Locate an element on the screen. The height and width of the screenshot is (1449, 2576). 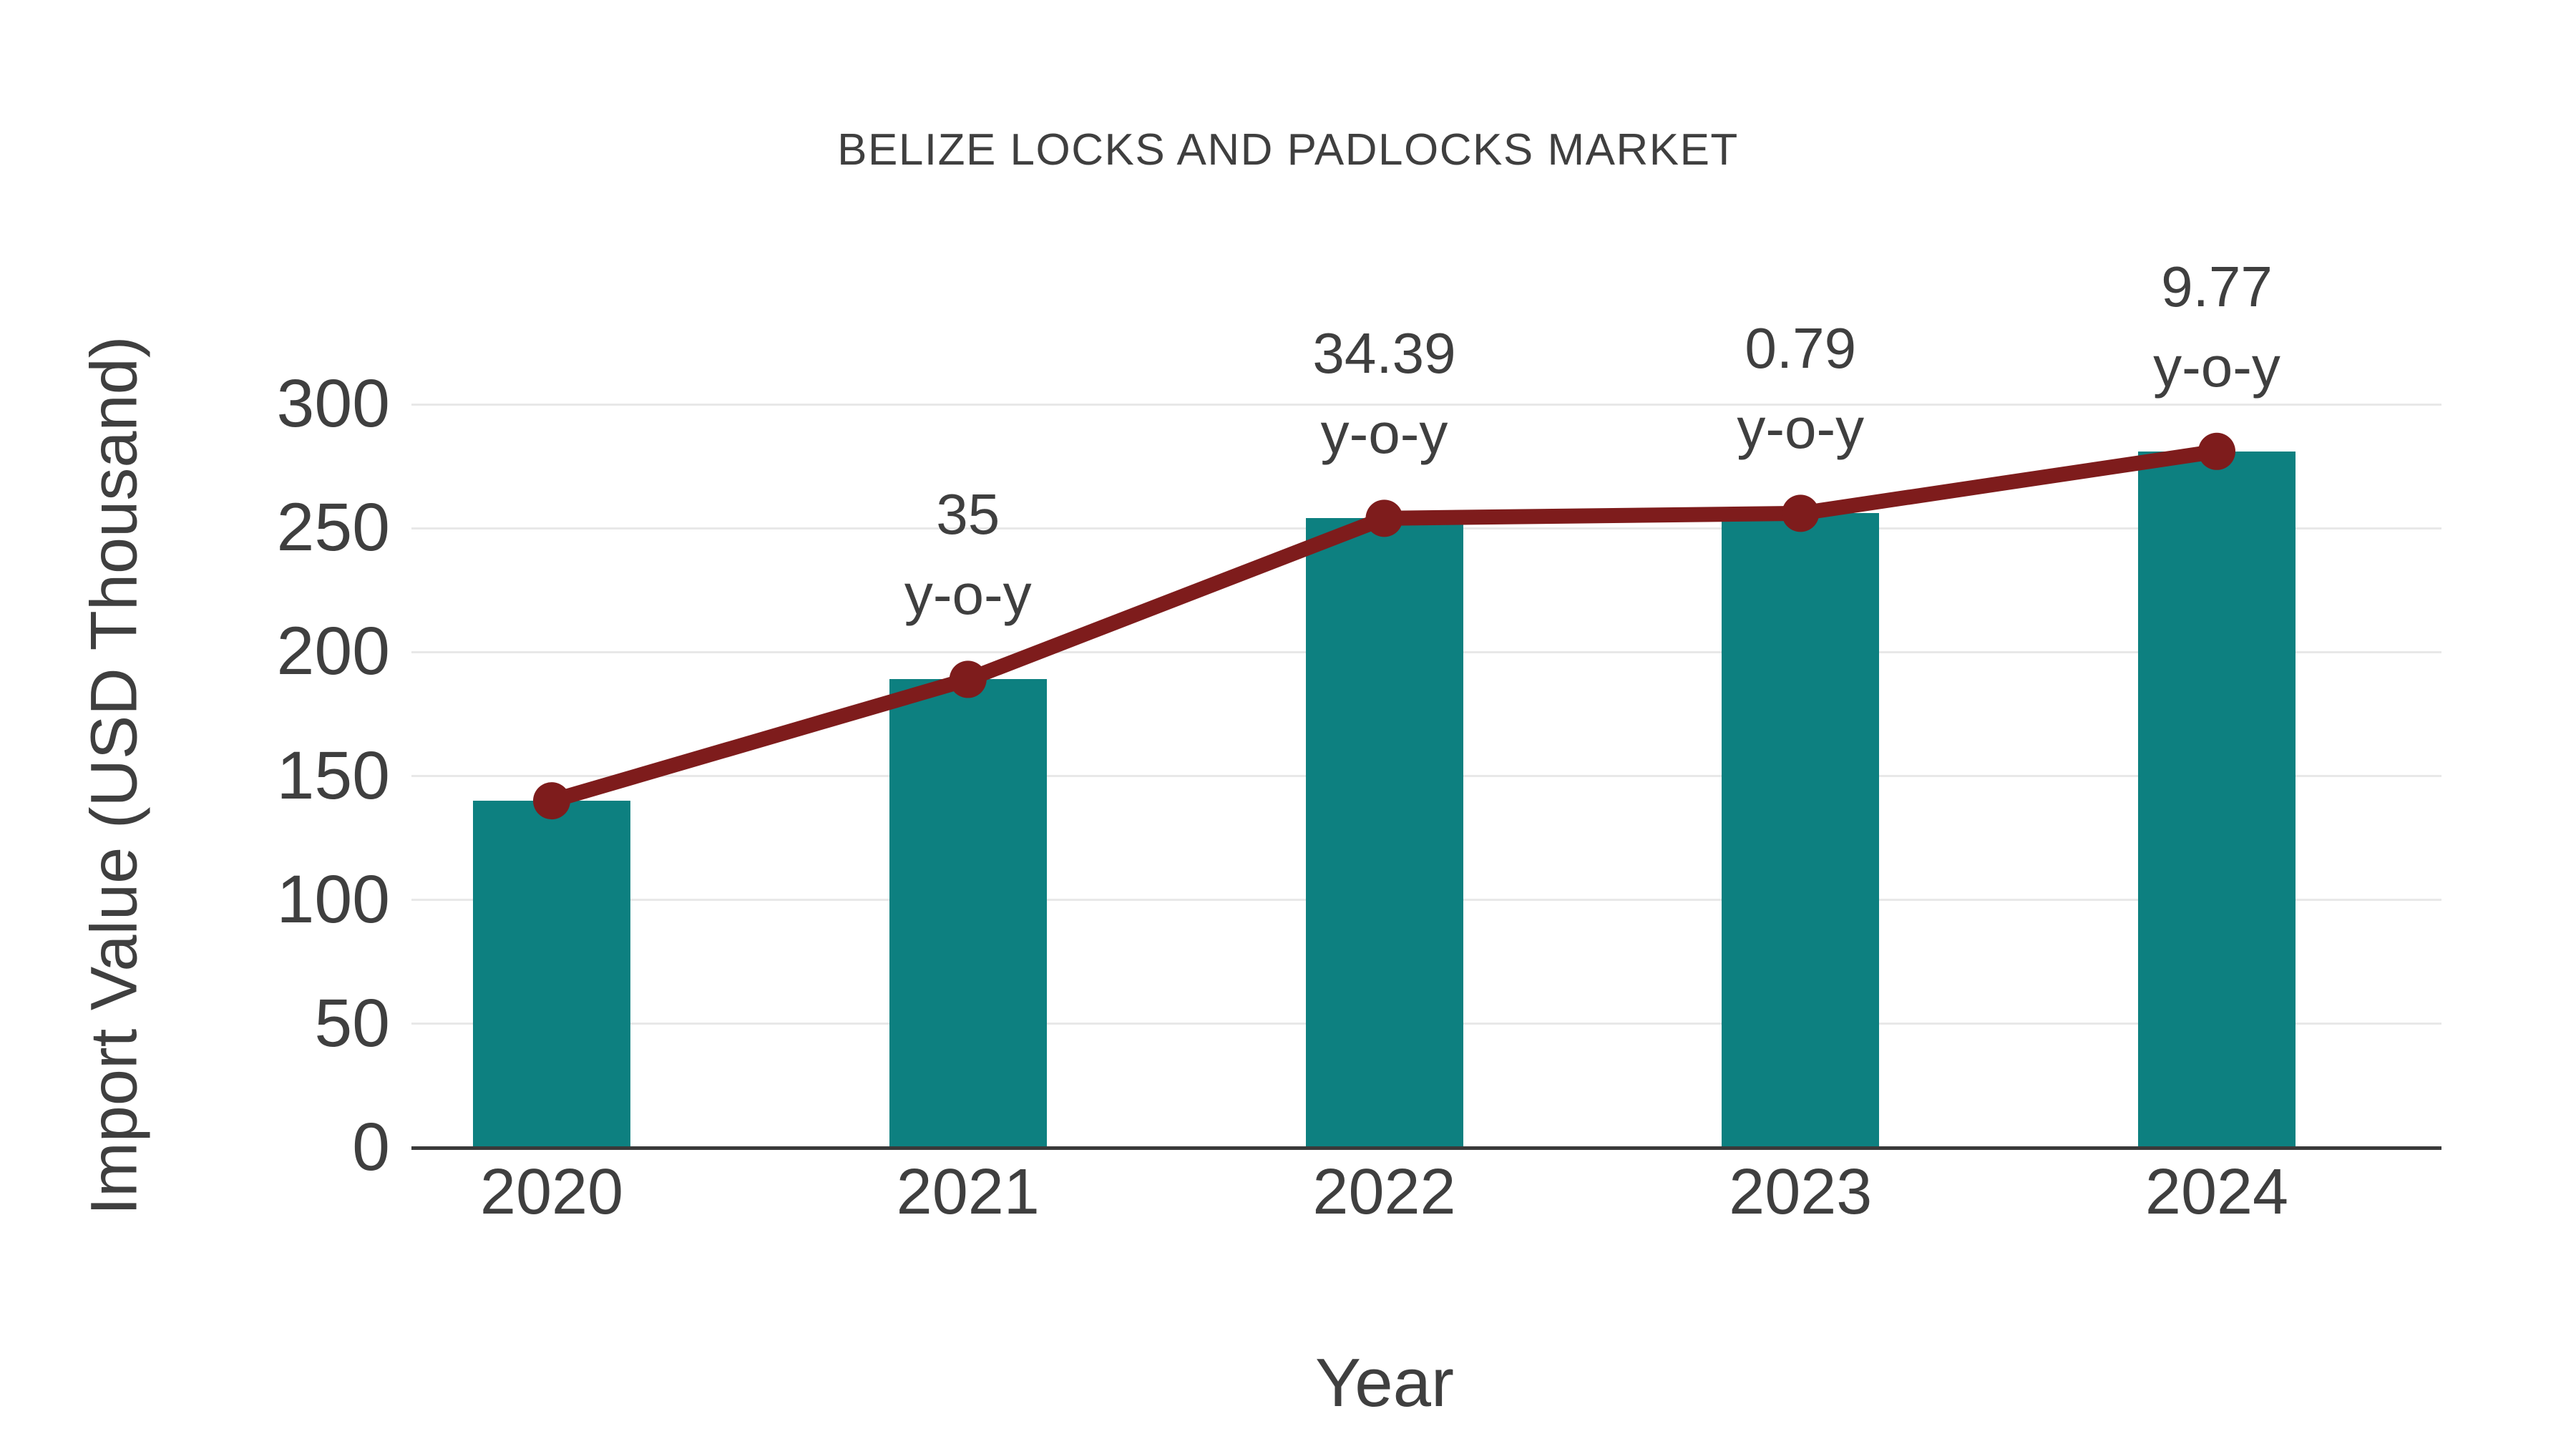
x-tick-label: 2022 is located at coordinates (1384, 1192).